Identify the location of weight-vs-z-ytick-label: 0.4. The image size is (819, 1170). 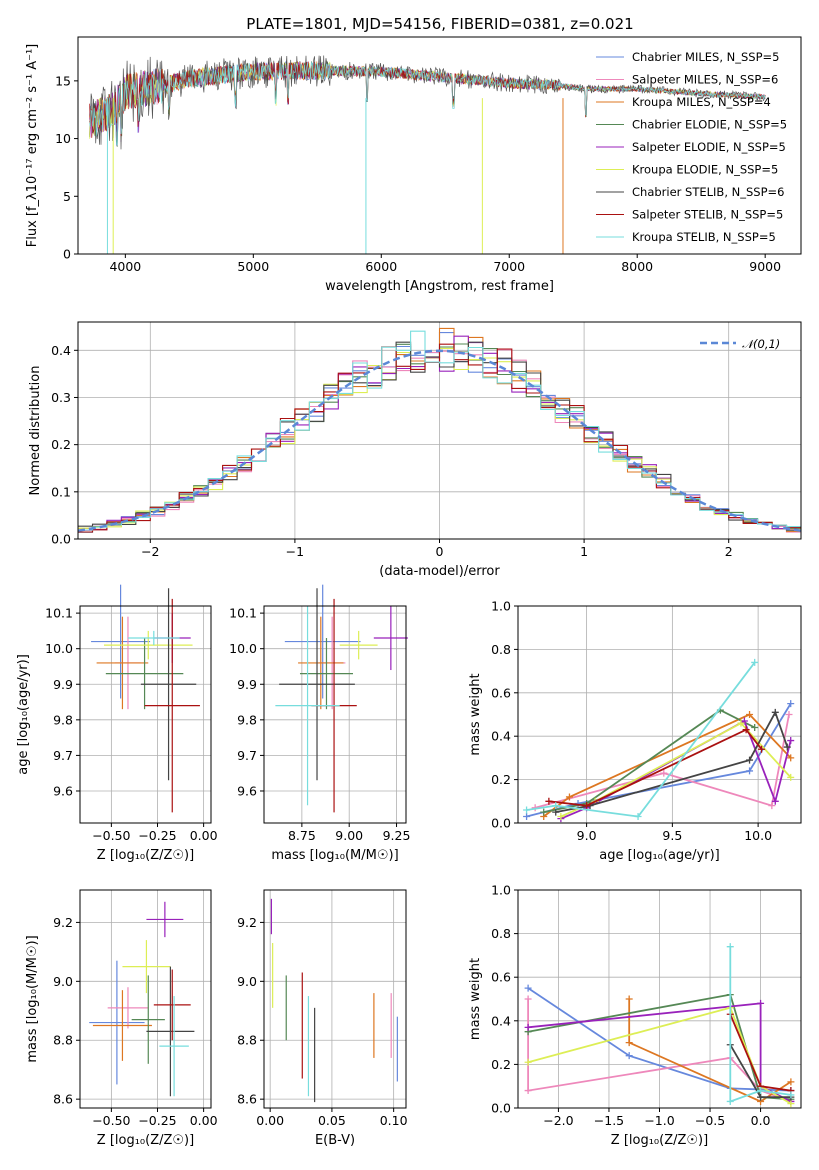
(501, 1020).